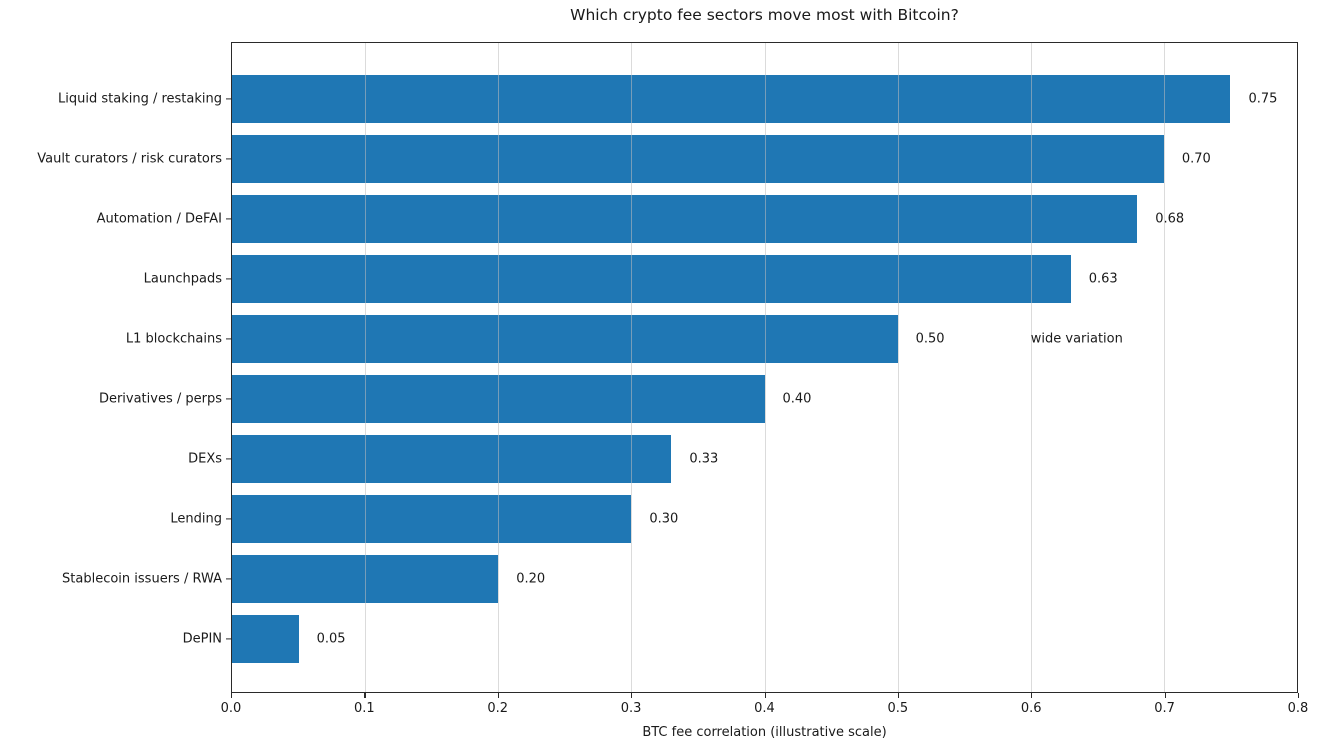 The image size is (1324, 752). I want to click on category-label: Launchpads, so click(182, 279).